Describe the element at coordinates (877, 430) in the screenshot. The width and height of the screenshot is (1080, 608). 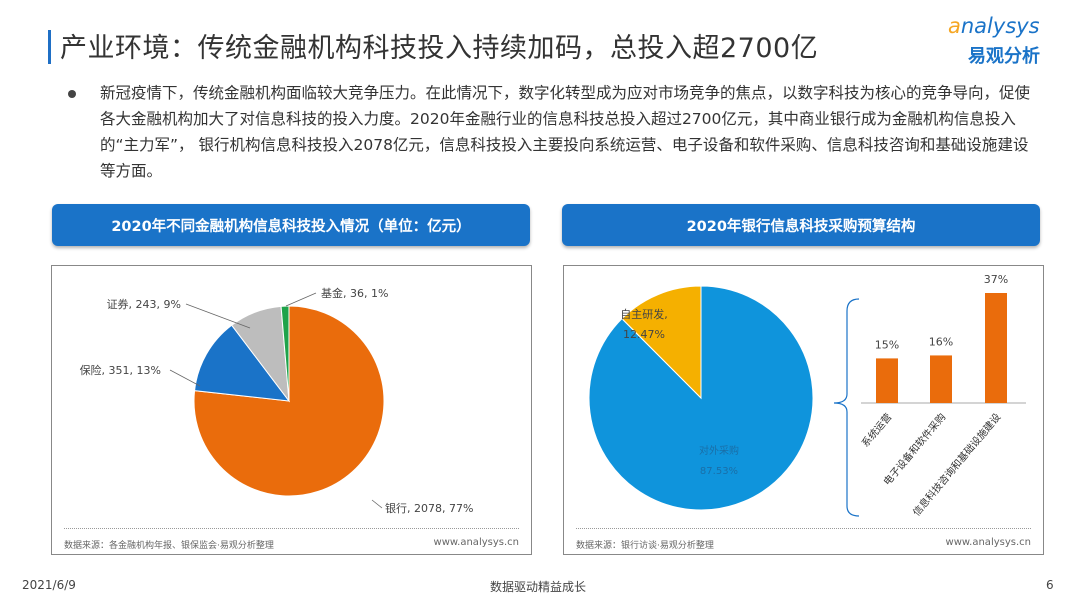
I see `bar-category-label: 系统运营` at that location.